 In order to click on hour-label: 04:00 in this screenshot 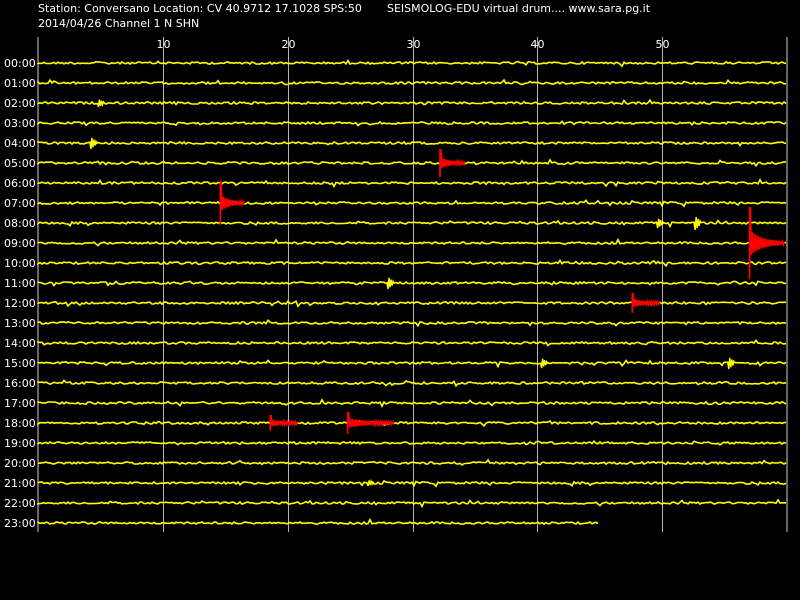, I will do `click(20, 143)`.